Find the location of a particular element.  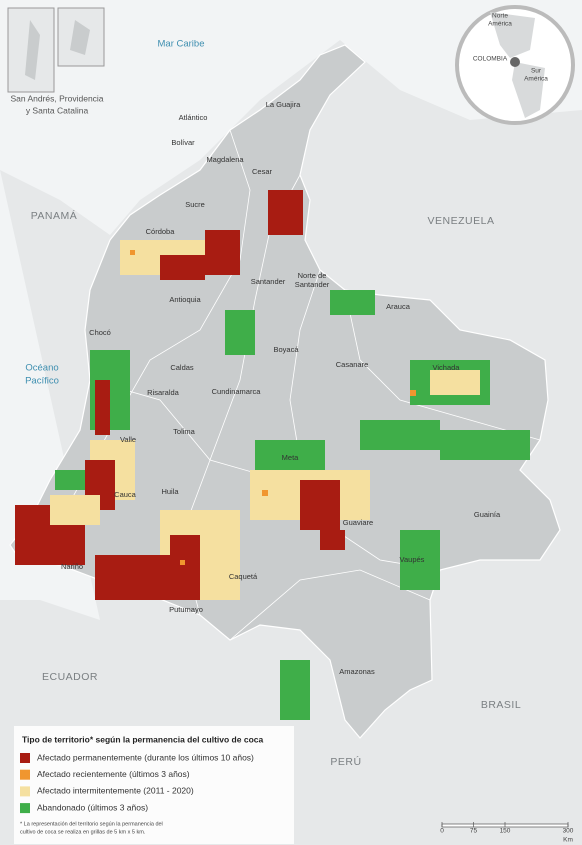

legend-label: Abandonado (últimos 3 años) is located at coordinates (92, 807).